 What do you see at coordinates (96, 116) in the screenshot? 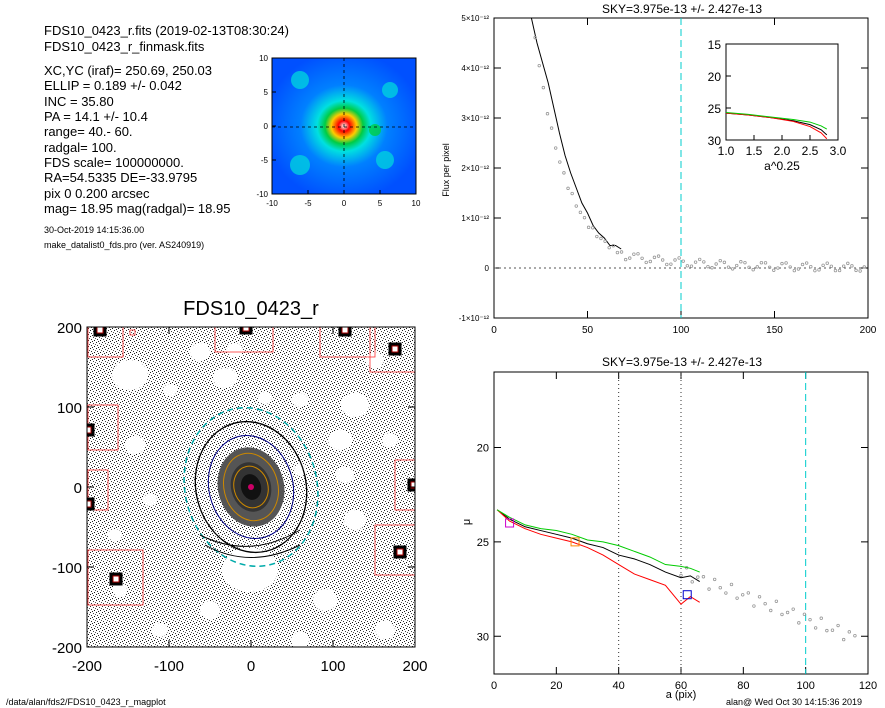
I see `position-angle: PA = 14.1 +/- 10.4` at bounding box center [96, 116].